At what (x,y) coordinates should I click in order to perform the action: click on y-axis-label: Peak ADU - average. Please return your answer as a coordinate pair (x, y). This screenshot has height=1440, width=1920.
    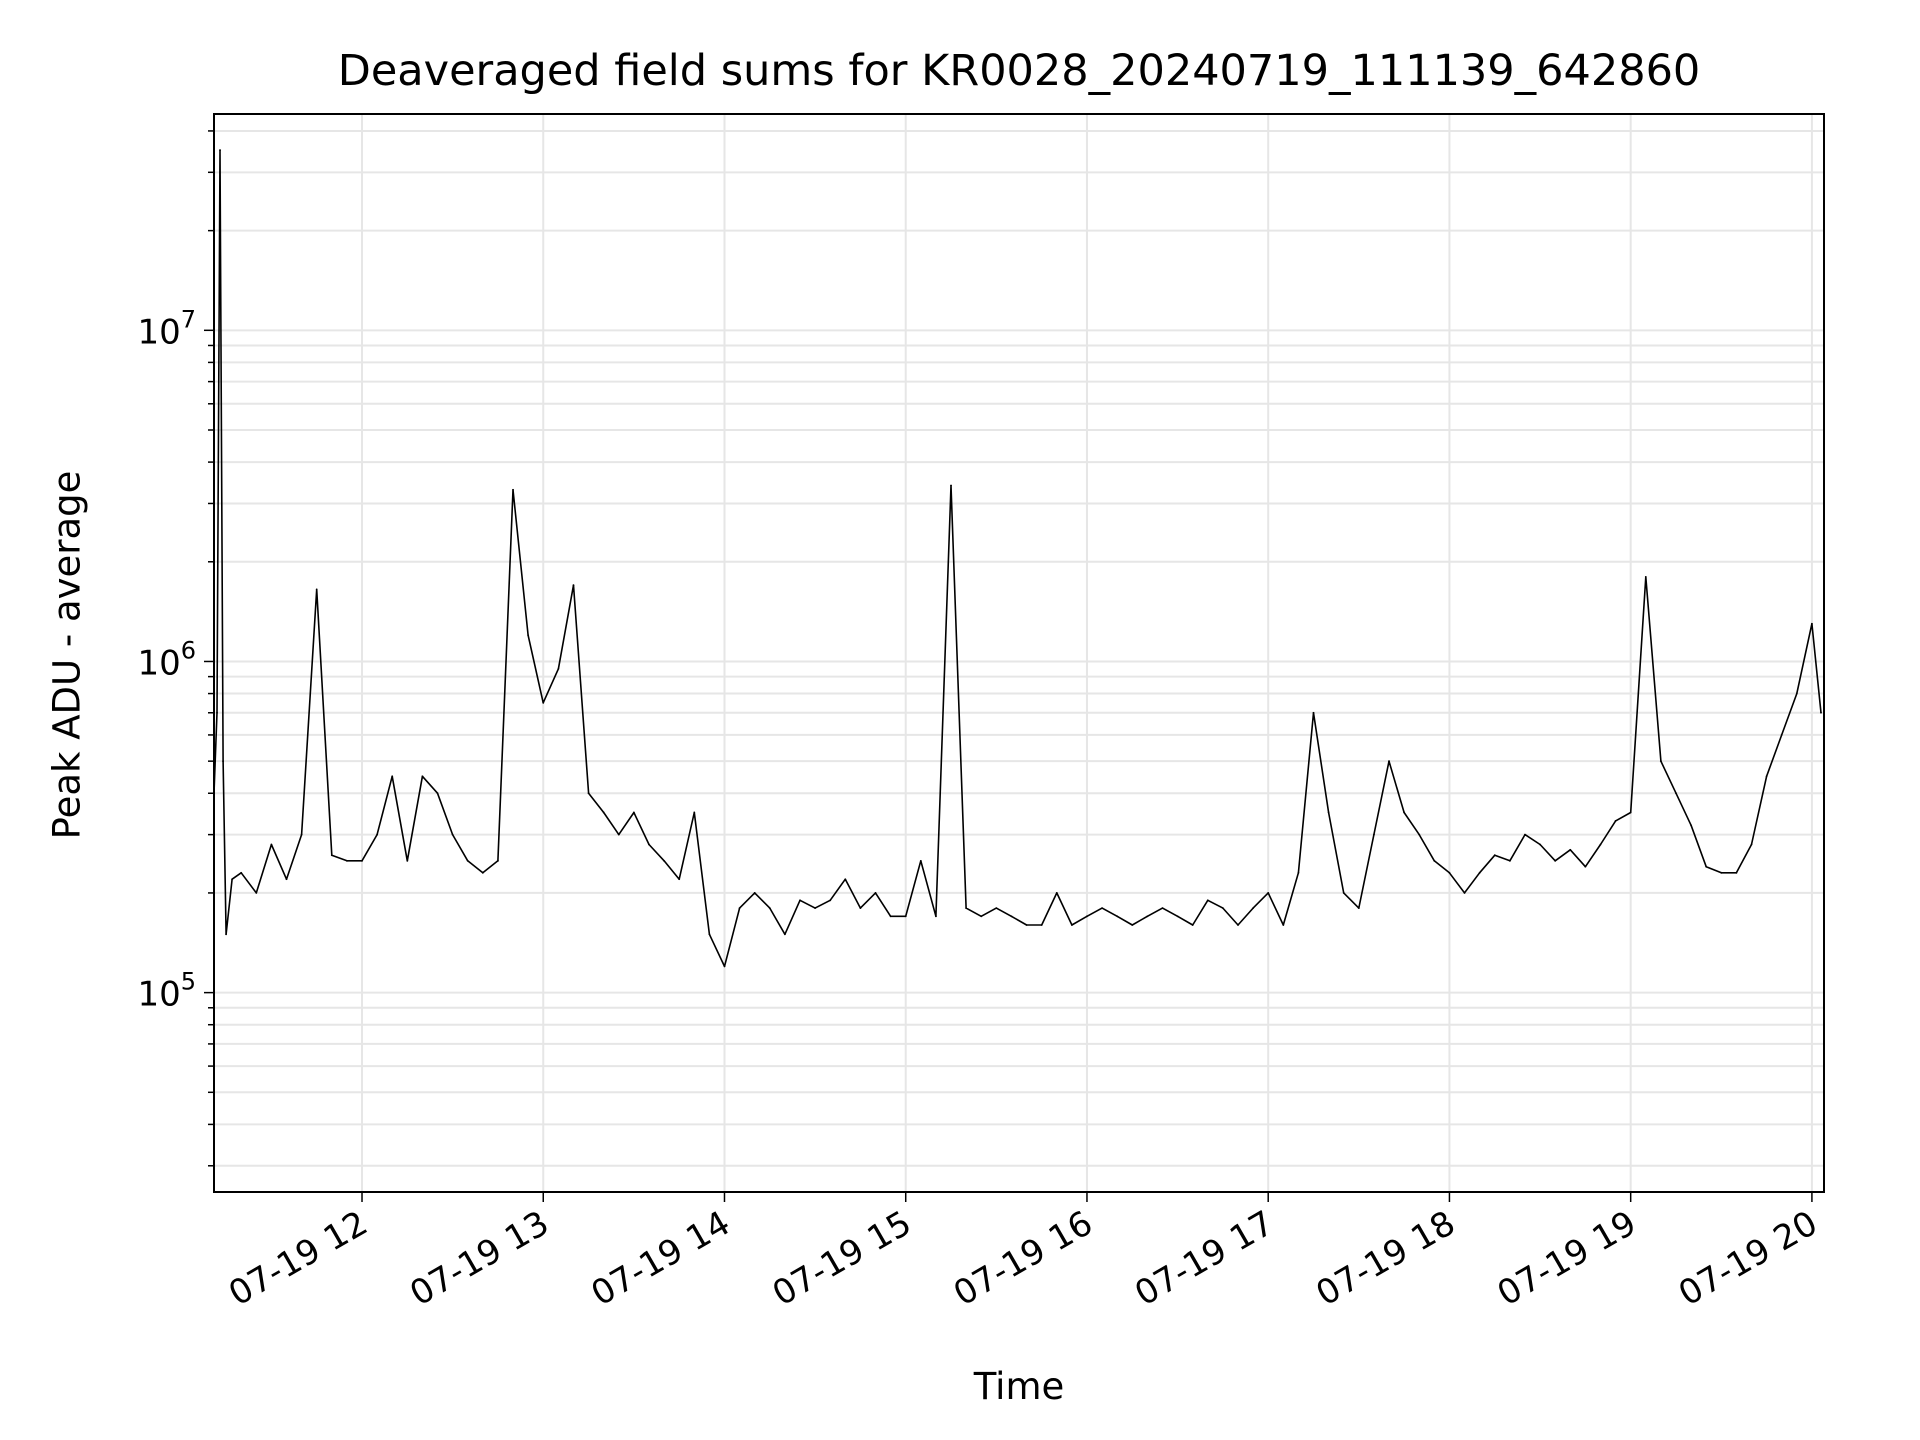
    Looking at the image, I should click on (67, 655).